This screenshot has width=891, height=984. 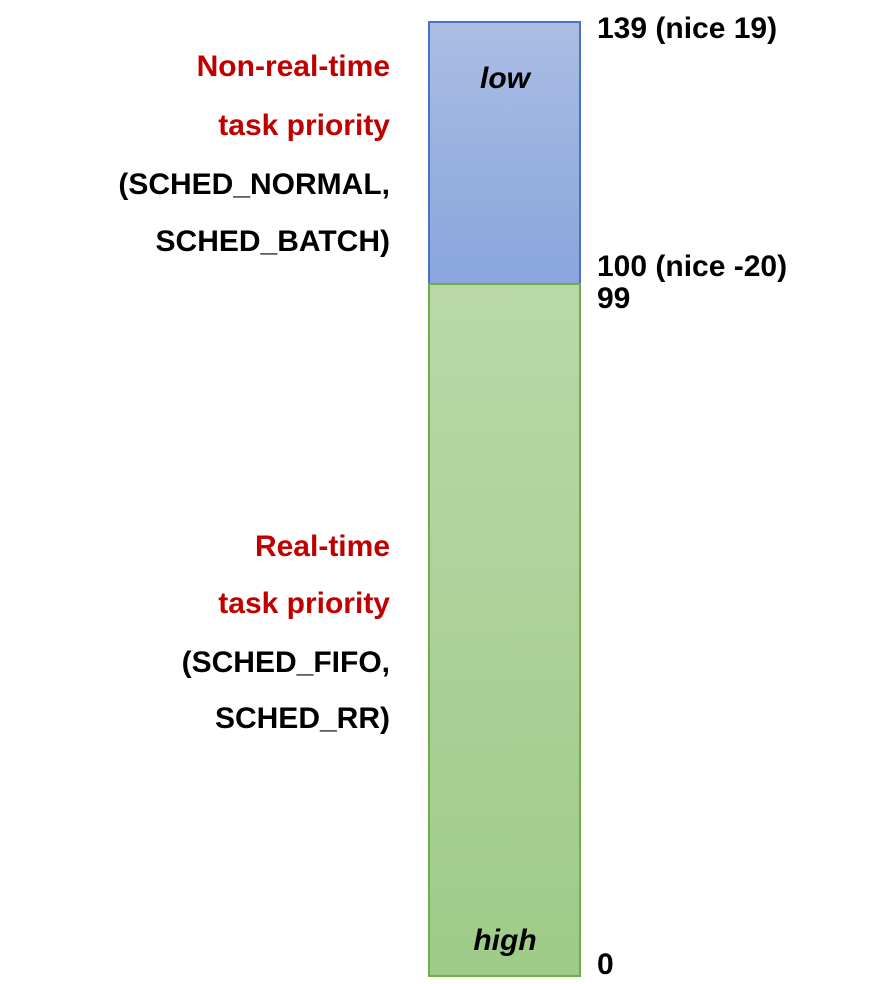 I want to click on scale-label: 139 (nice 19), so click(x=687, y=28).